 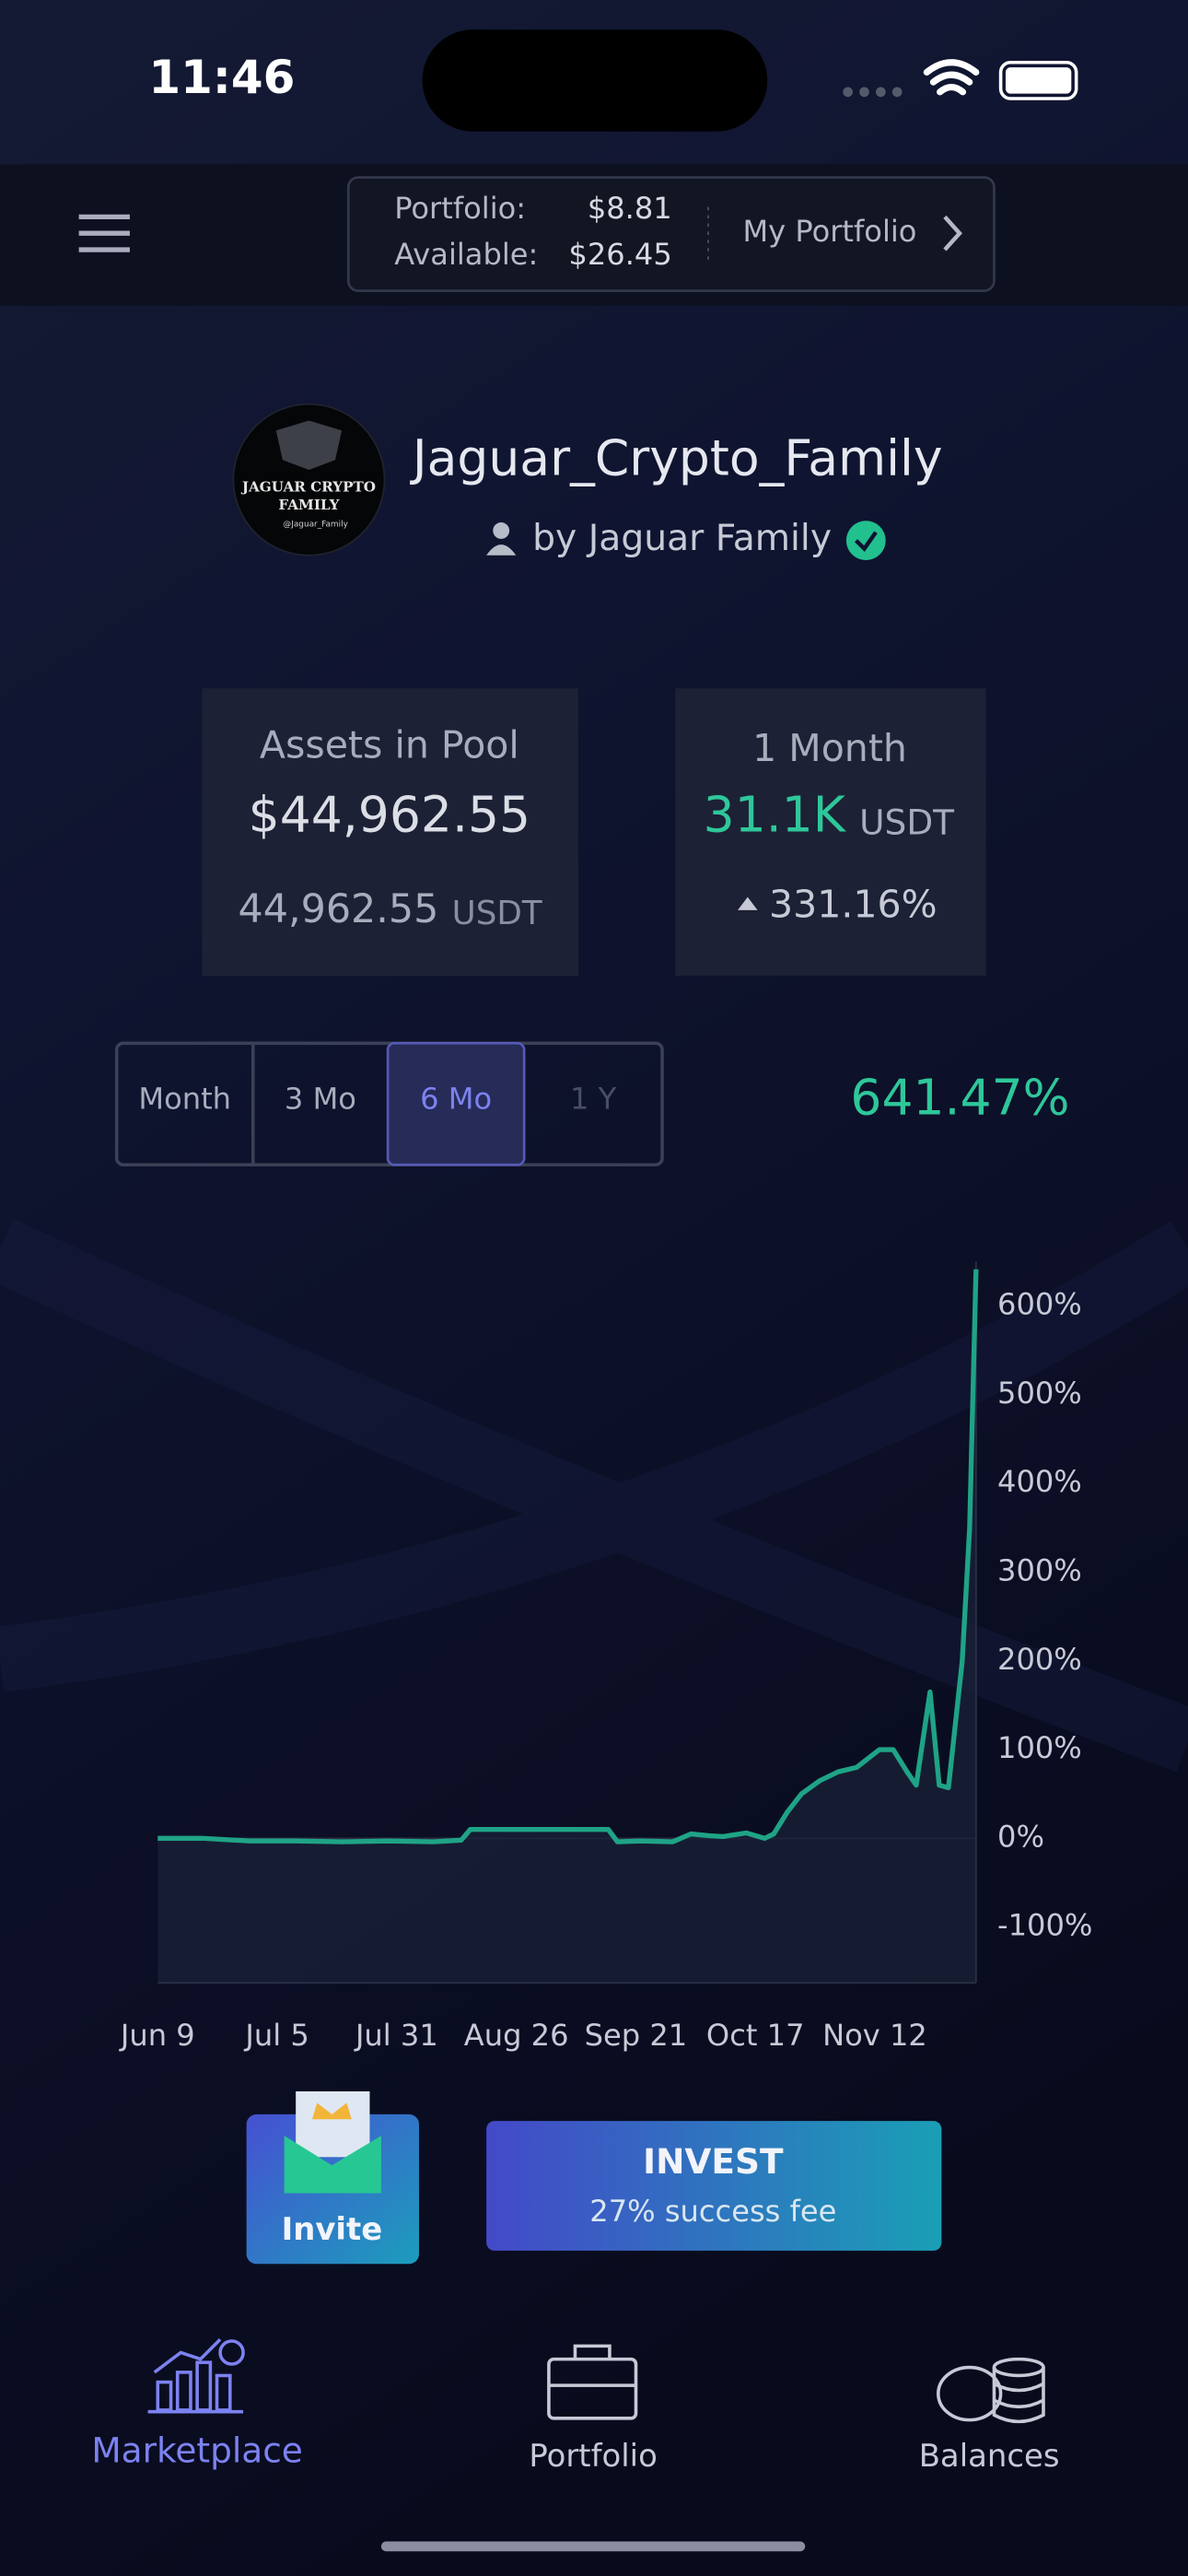 I want to click on up-arrow, so click(x=748, y=903).